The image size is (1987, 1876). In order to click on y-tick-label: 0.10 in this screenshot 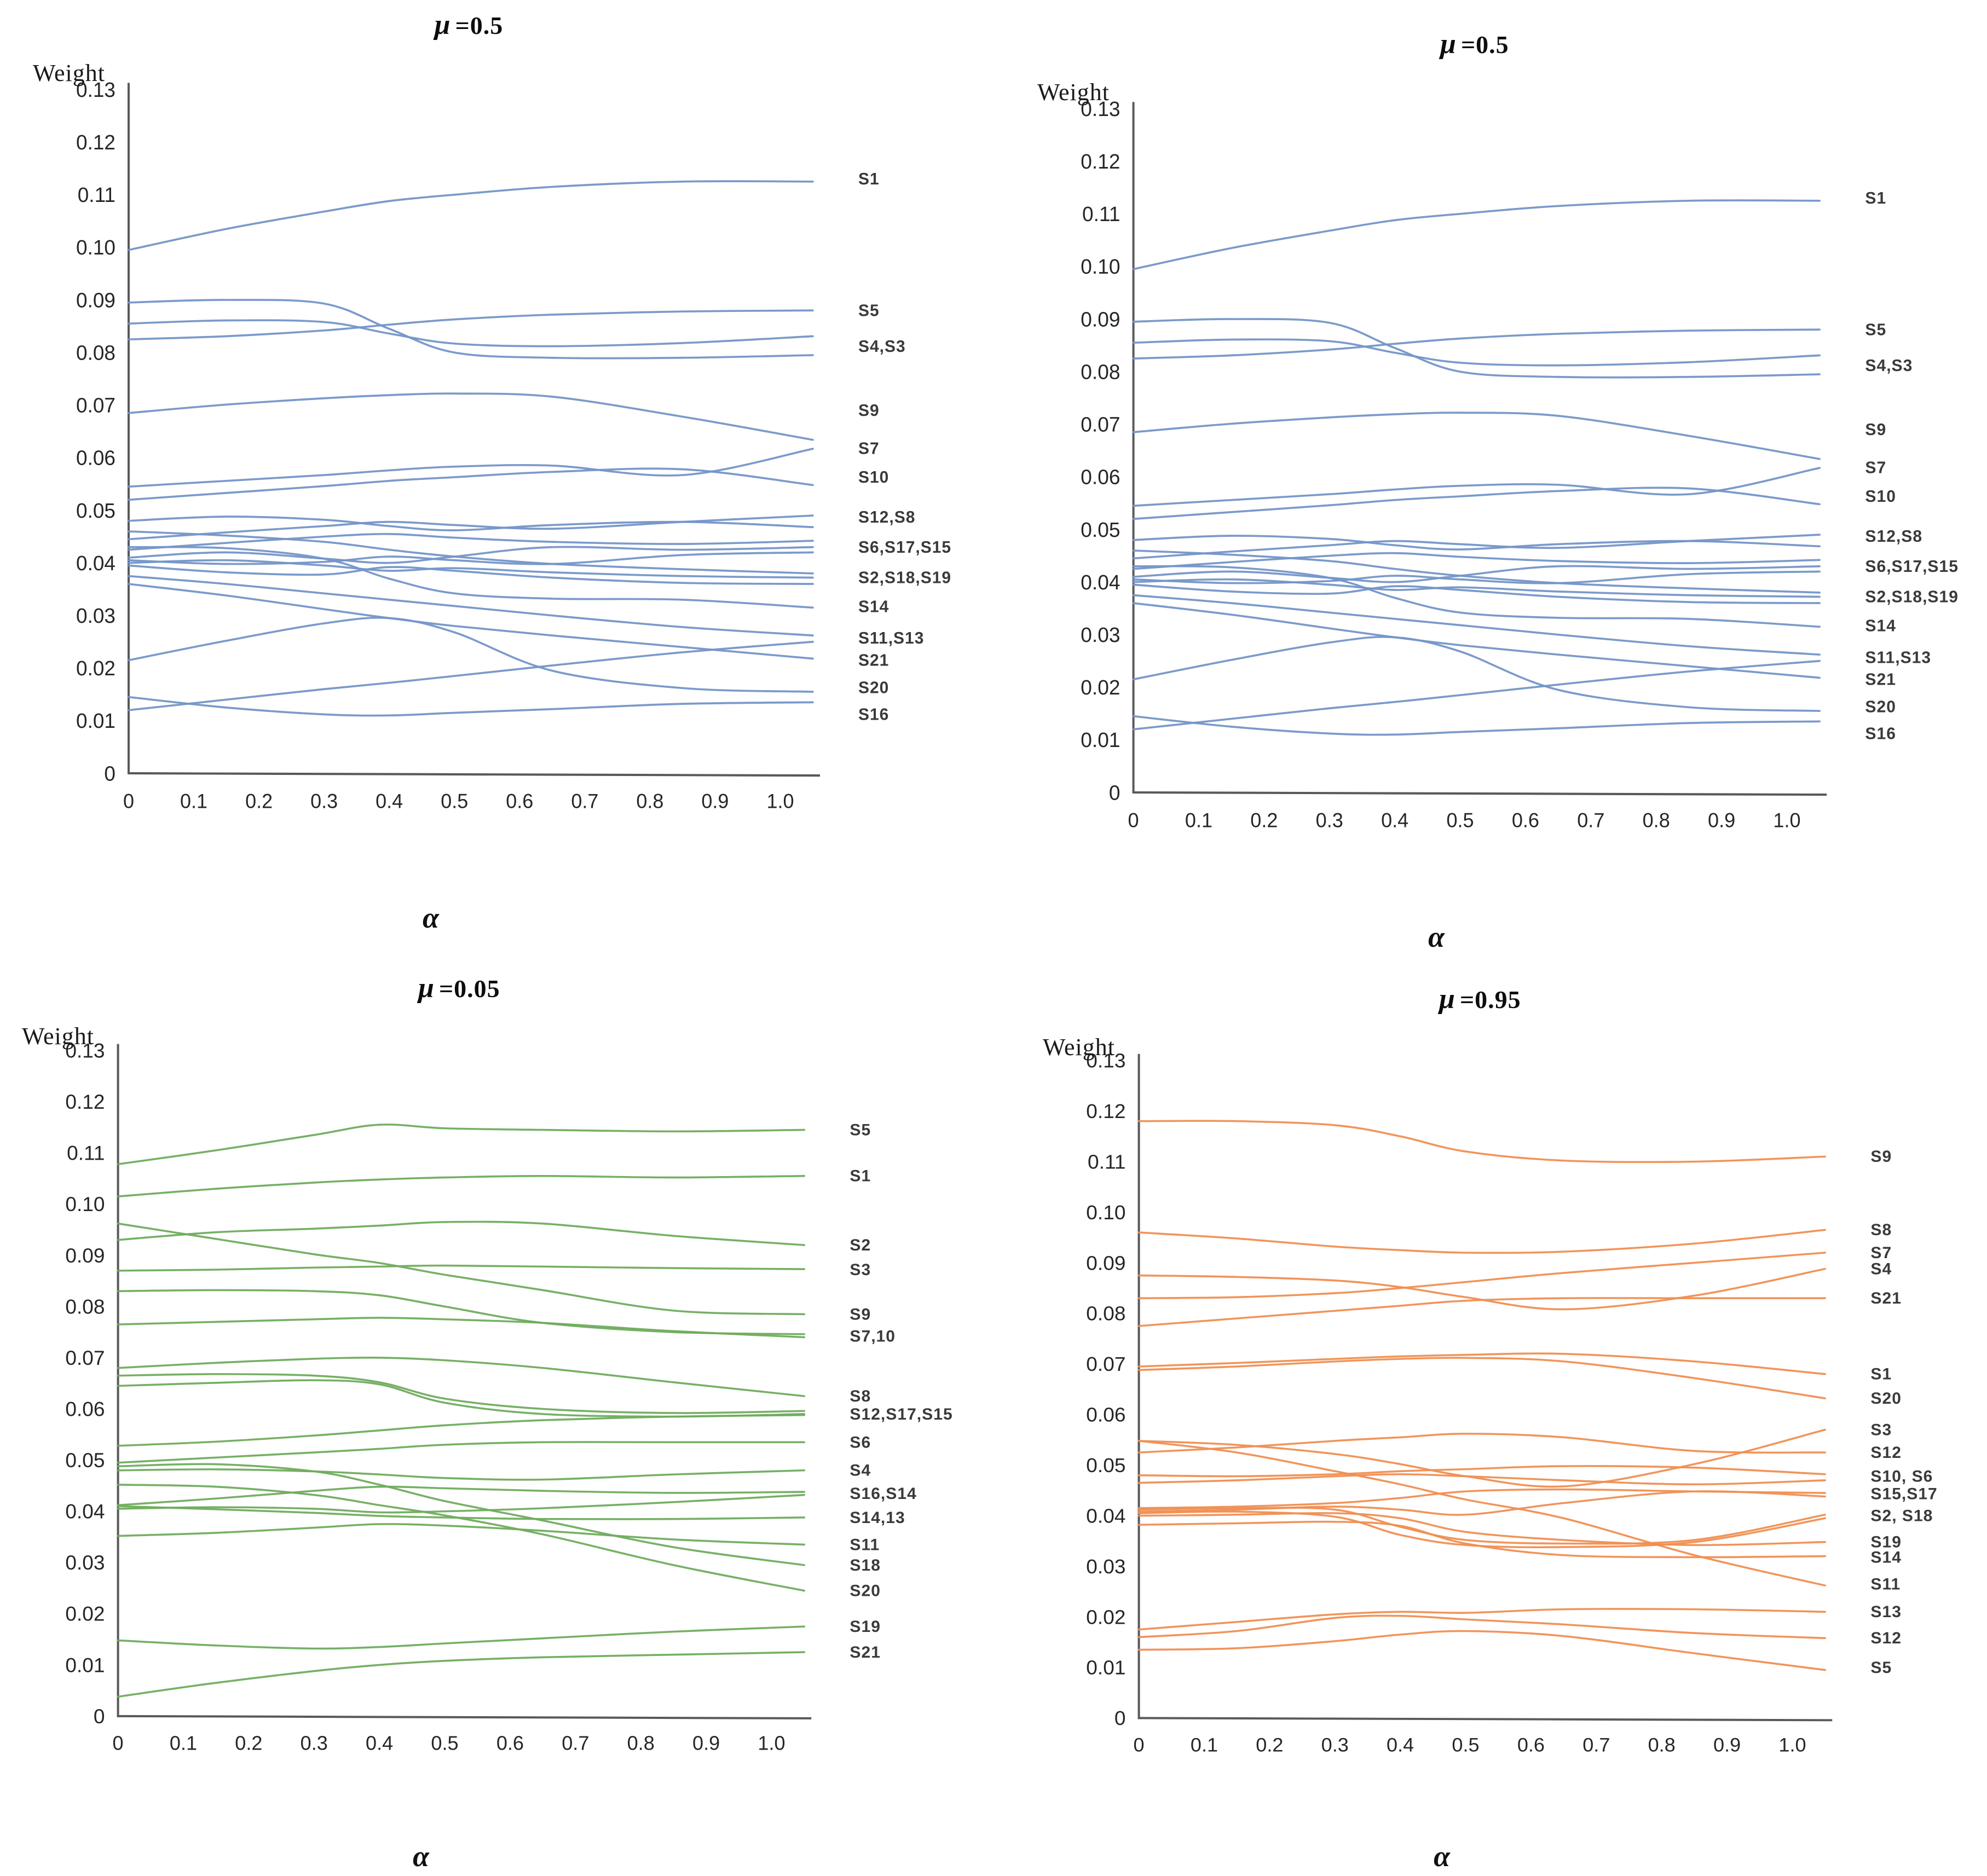, I will do `click(1105, 1213)`.